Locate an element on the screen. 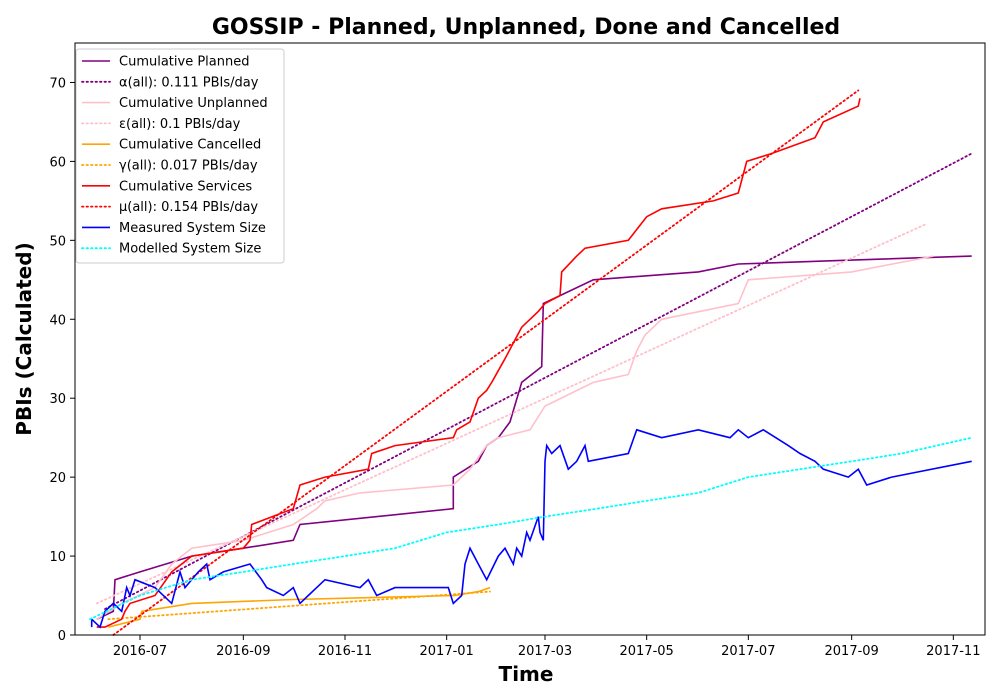  series-line-all-0-017-pbis-day is located at coordinates (299, 605).